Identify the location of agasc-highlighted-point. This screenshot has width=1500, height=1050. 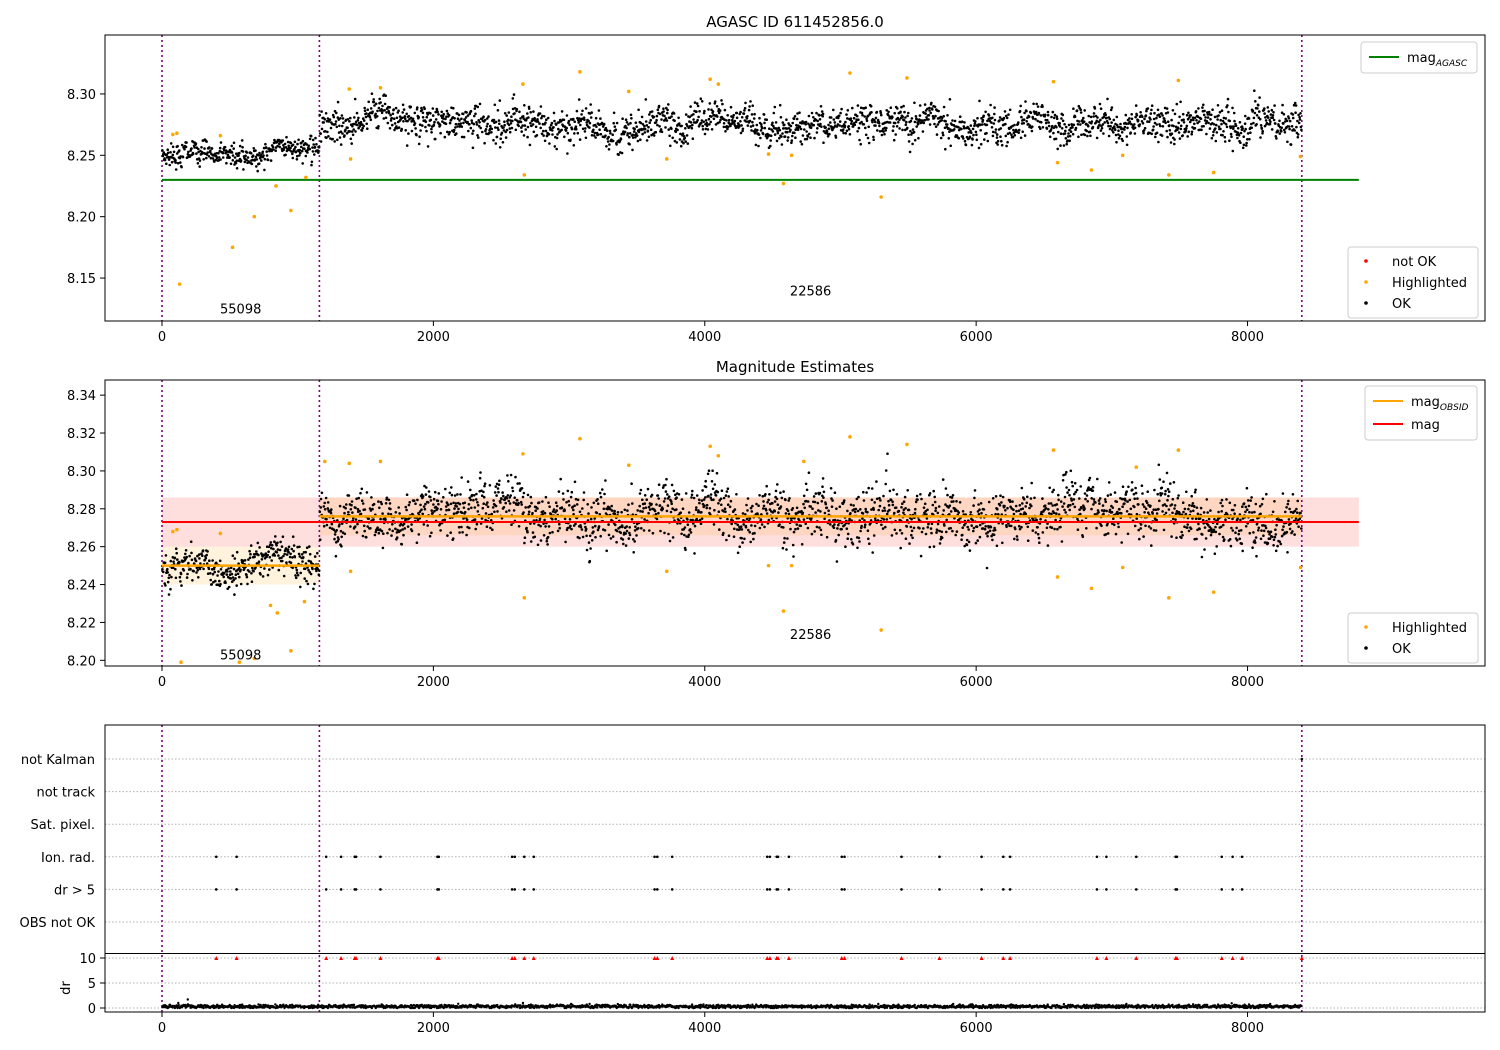
(1057, 162).